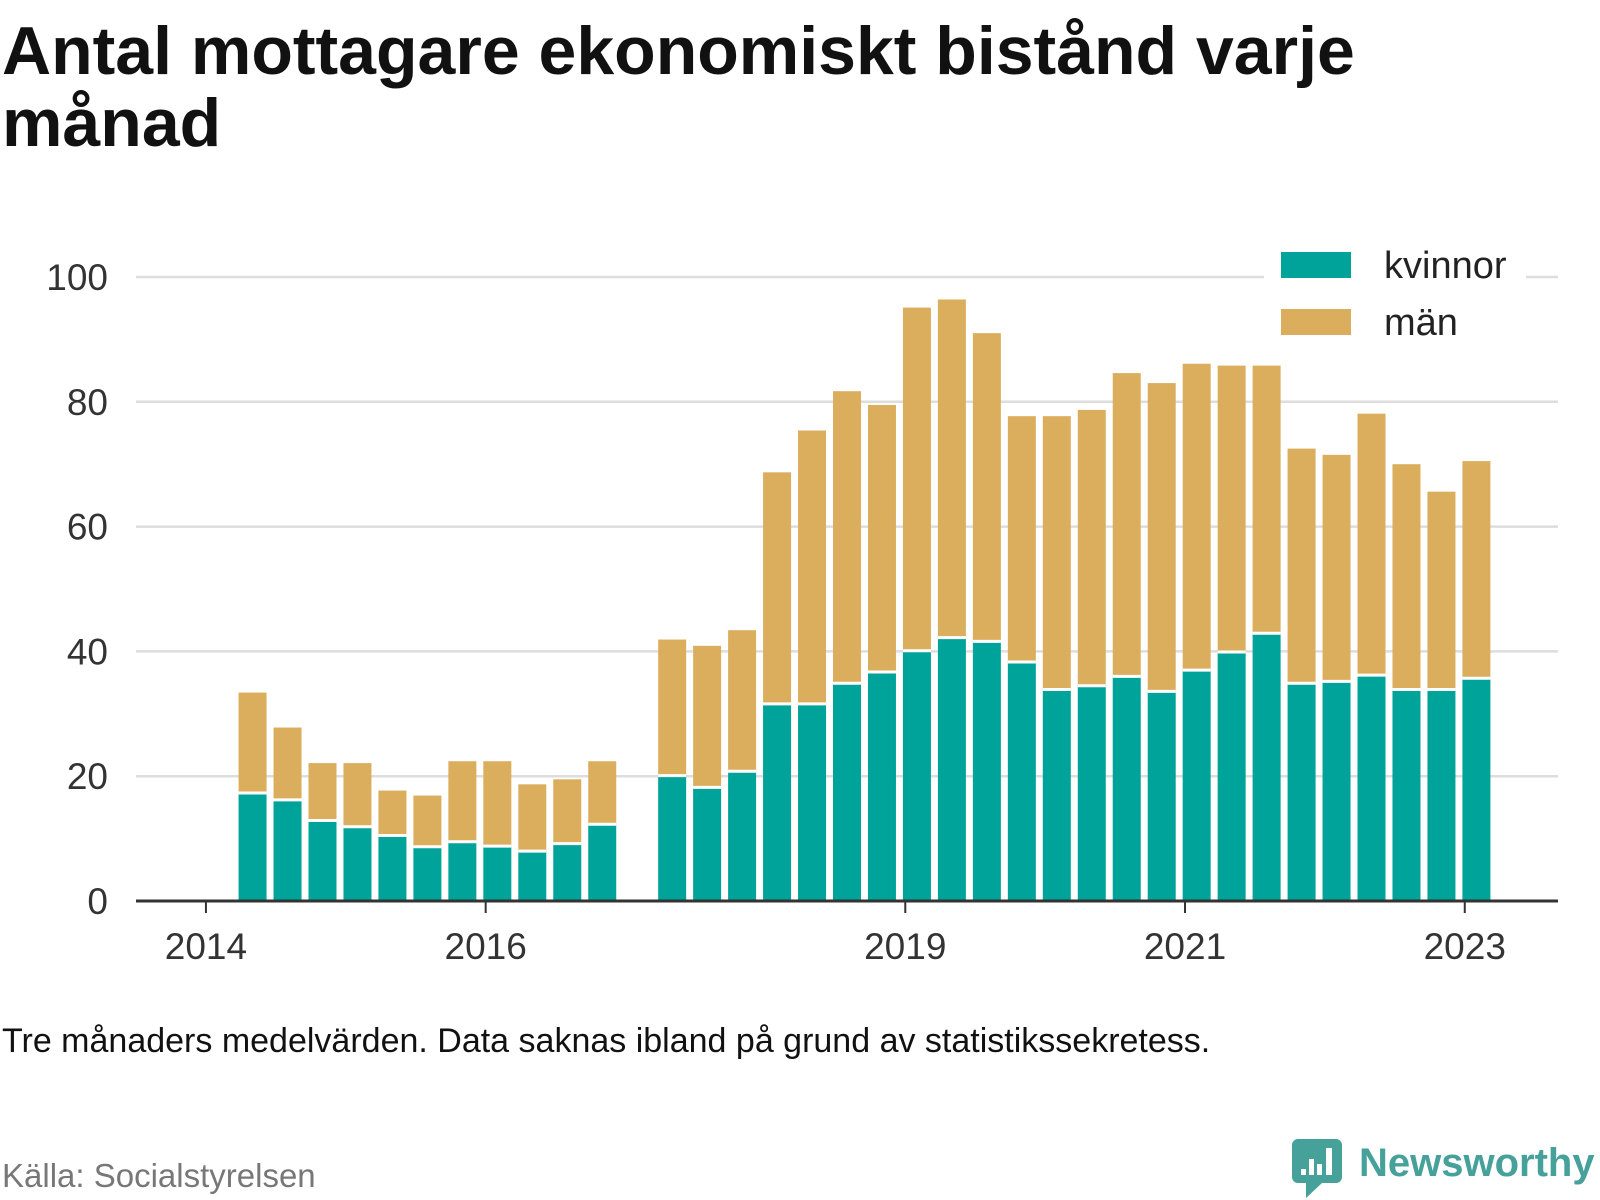 Image resolution: width=1600 pixels, height=1200 pixels. What do you see at coordinates (1316, 265) in the screenshot?
I see `legend-swatch-kvinnor` at bounding box center [1316, 265].